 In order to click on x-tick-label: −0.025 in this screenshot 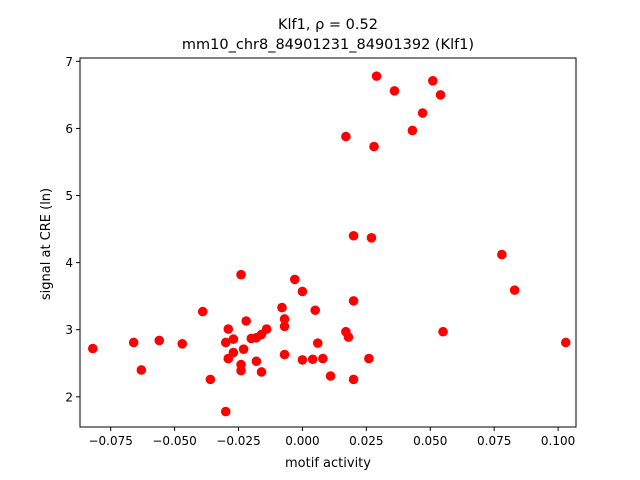, I will do `click(238, 441)`.